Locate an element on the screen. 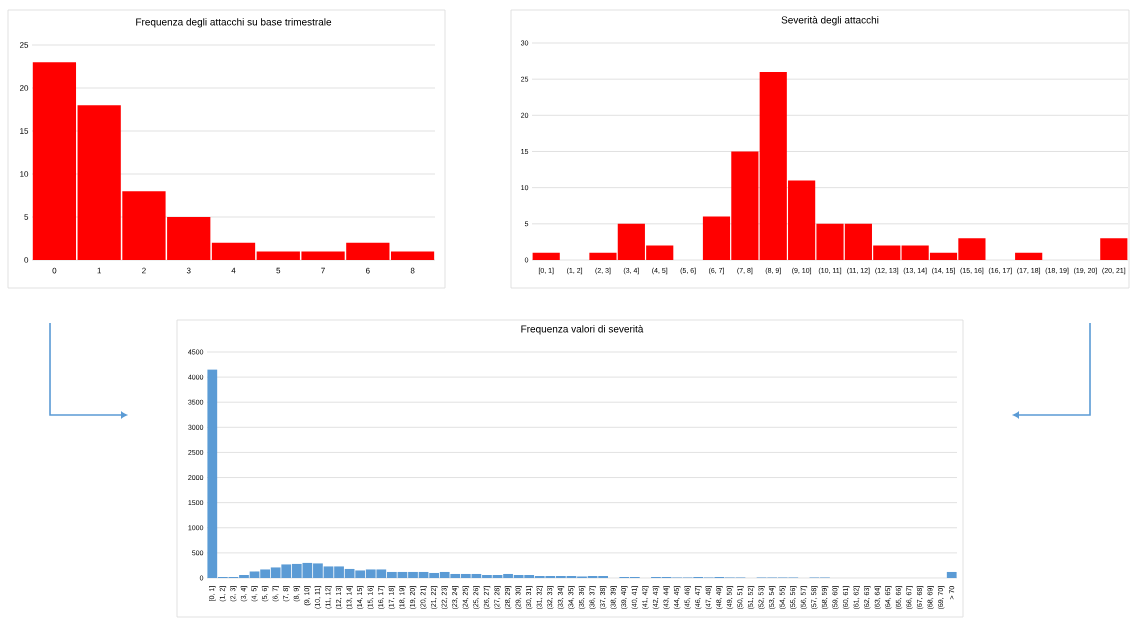  chart-title: Severità degli attacchi is located at coordinates (830, 21).